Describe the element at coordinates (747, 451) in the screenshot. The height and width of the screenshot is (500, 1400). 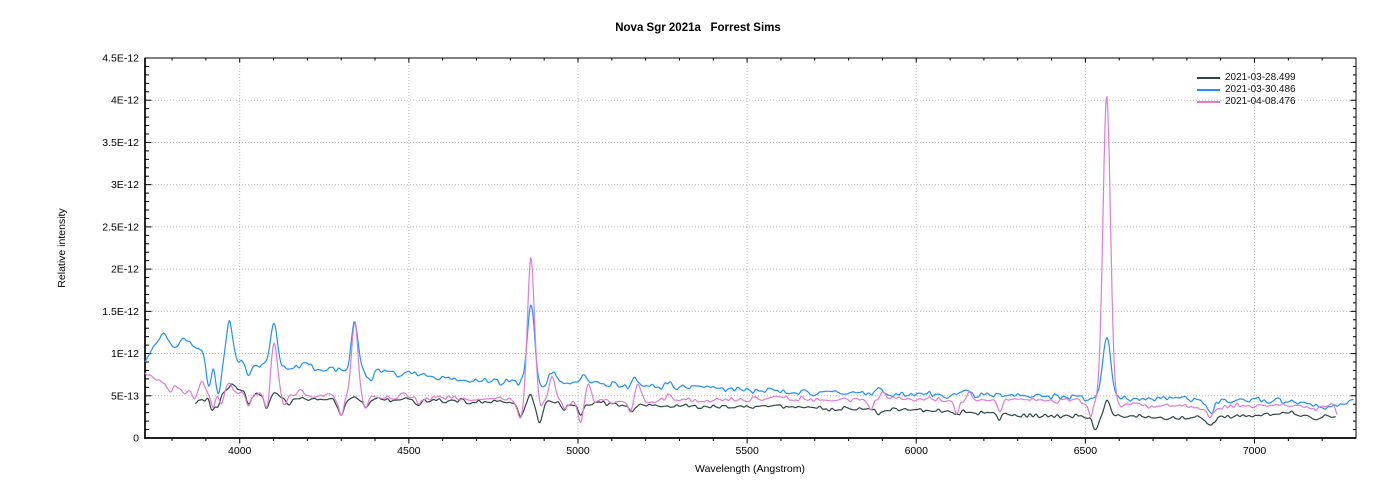
I see `x-tick-label: 5500` at that location.